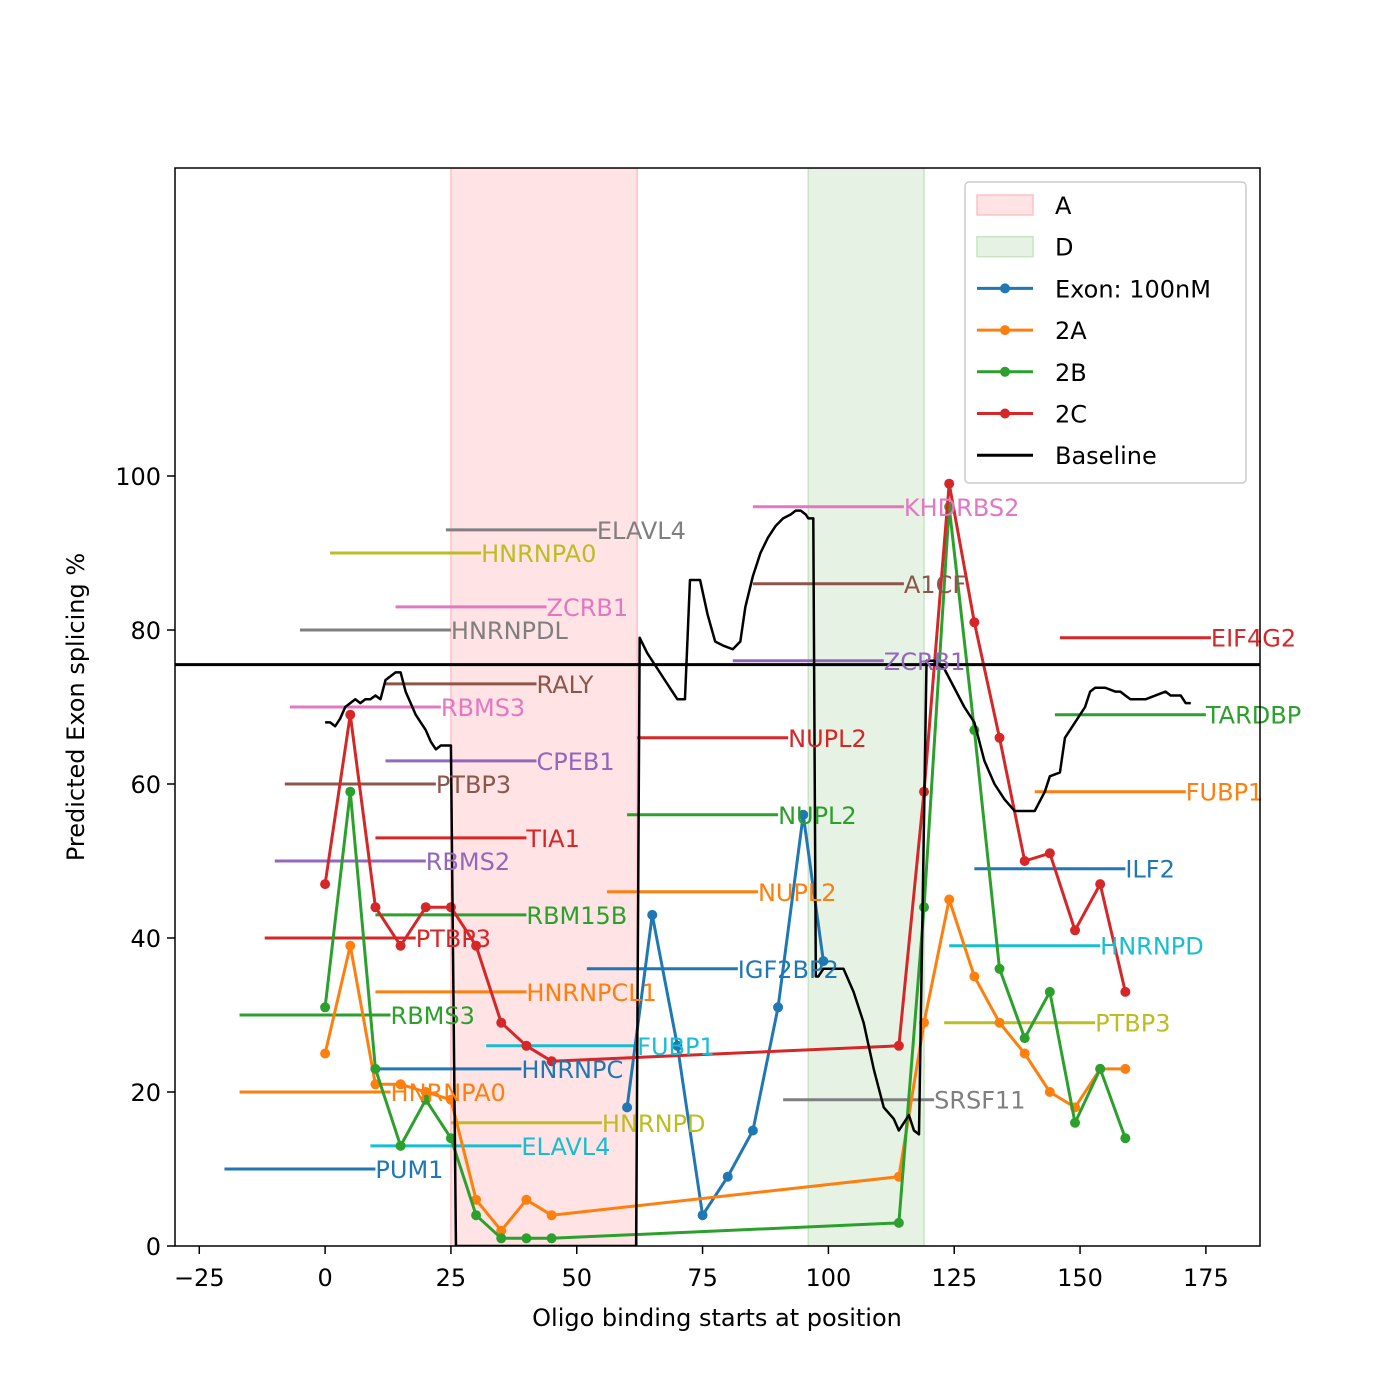  What do you see at coordinates (962, 508) in the screenshot?
I see `annotation-label-20: KHDRBS2` at bounding box center [962, 508].